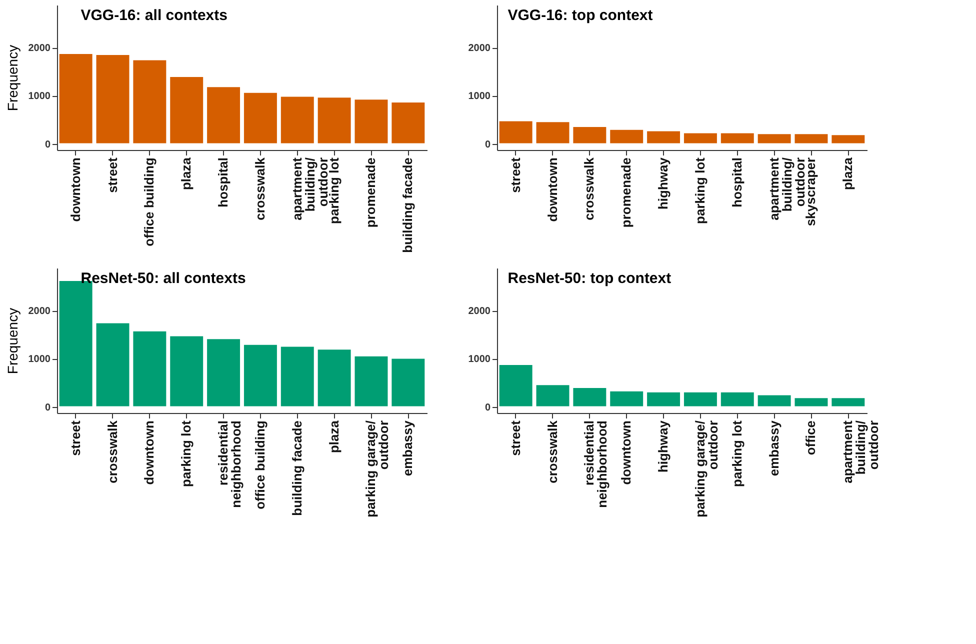 The width and height of the screenshot is (976, 644). I want to click on chart-title: ResNet-50: all contexts, so click(163, 278).